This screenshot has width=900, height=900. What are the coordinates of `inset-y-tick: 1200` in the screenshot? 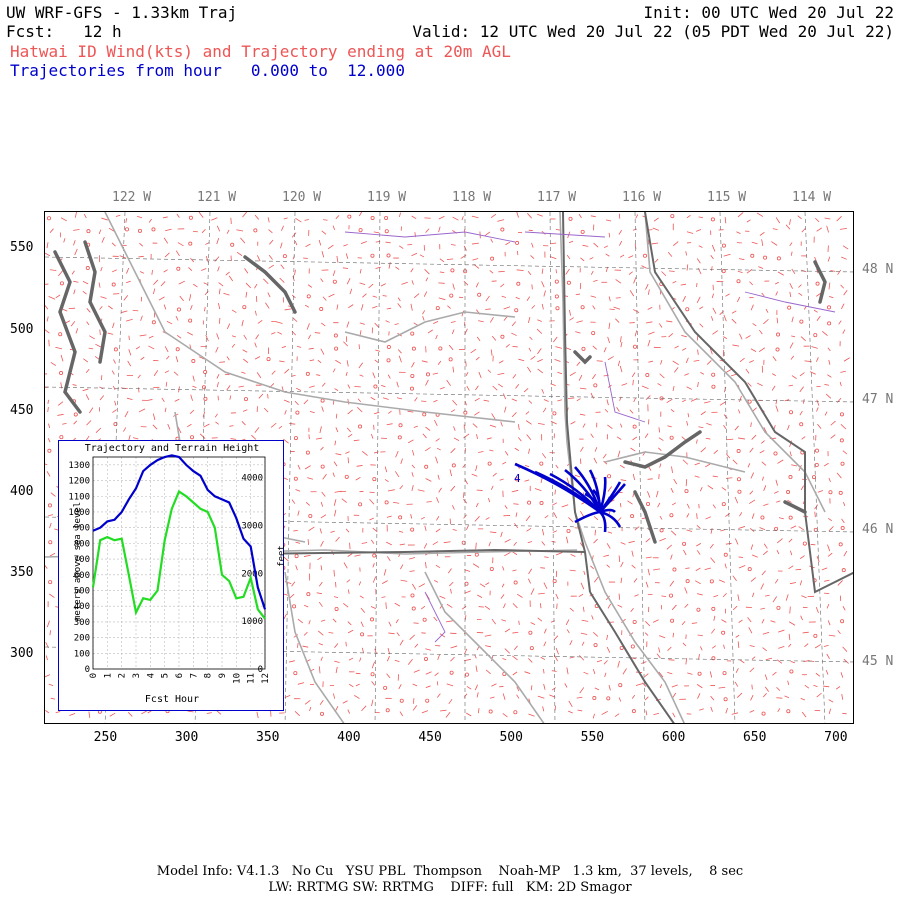 It's located at (79, 482).